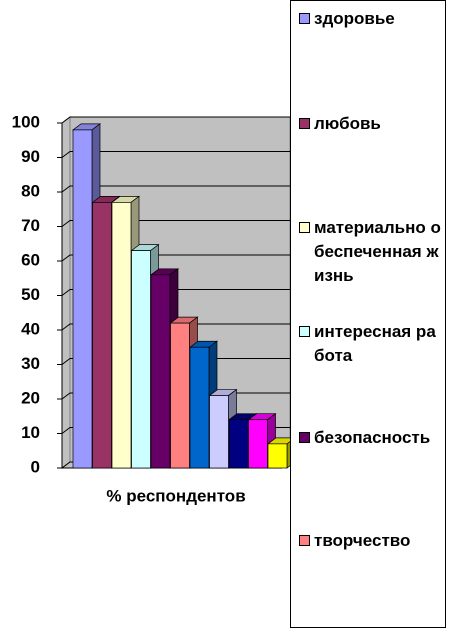  I want to click on y-tick-label: 0, so click(35, 466).